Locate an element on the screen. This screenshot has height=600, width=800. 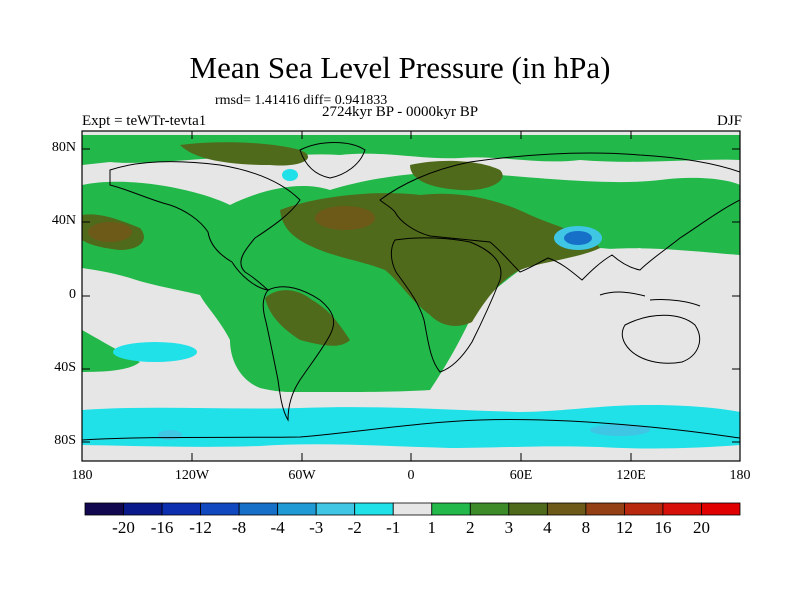
coastline-eurasia is located at coordinates (559, 216).